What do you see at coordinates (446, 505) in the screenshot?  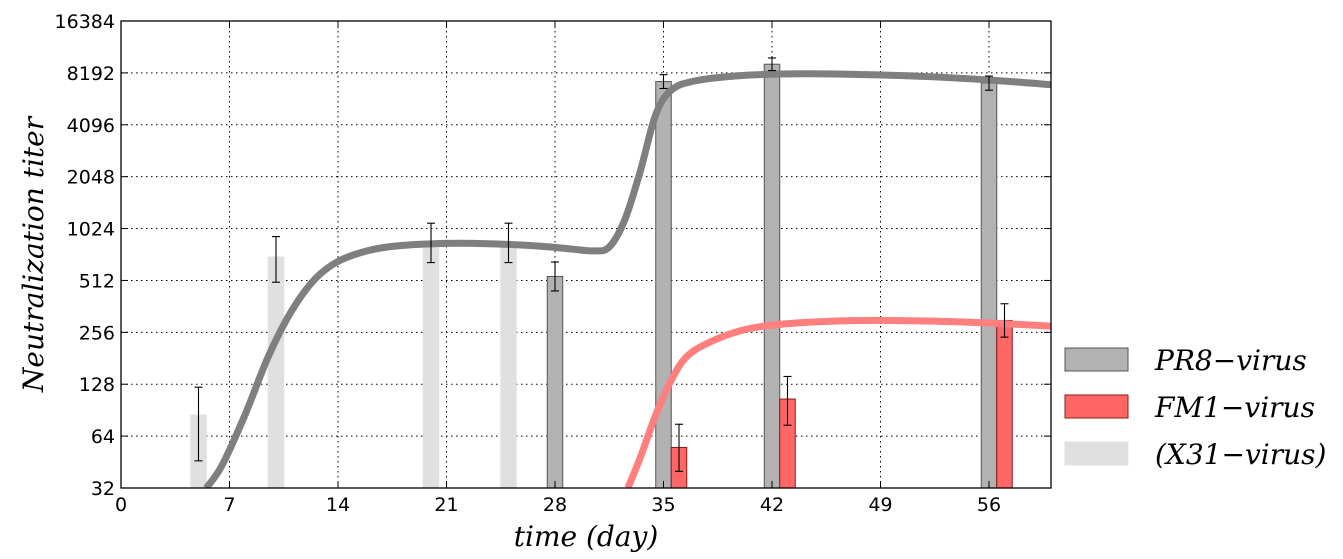 I see `x-tick-label-21: 21` at bounding box center [446, 505].